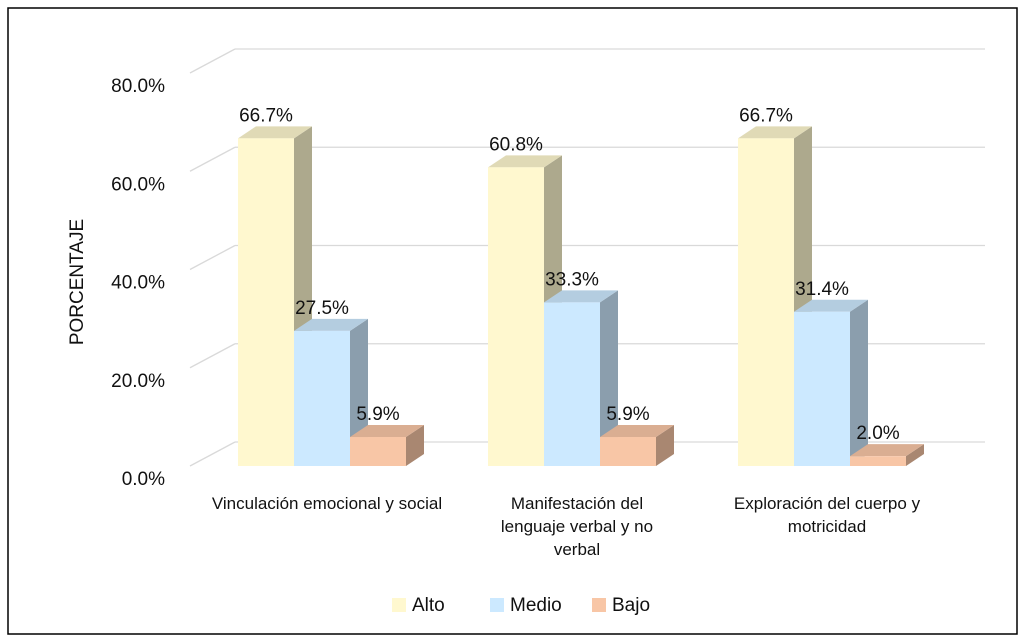 This screenshot has height=638, width=1024. Describe the element at coordinates (138, 86) in the screenshot. I see `y-tick-label: 80.0%` at that location.